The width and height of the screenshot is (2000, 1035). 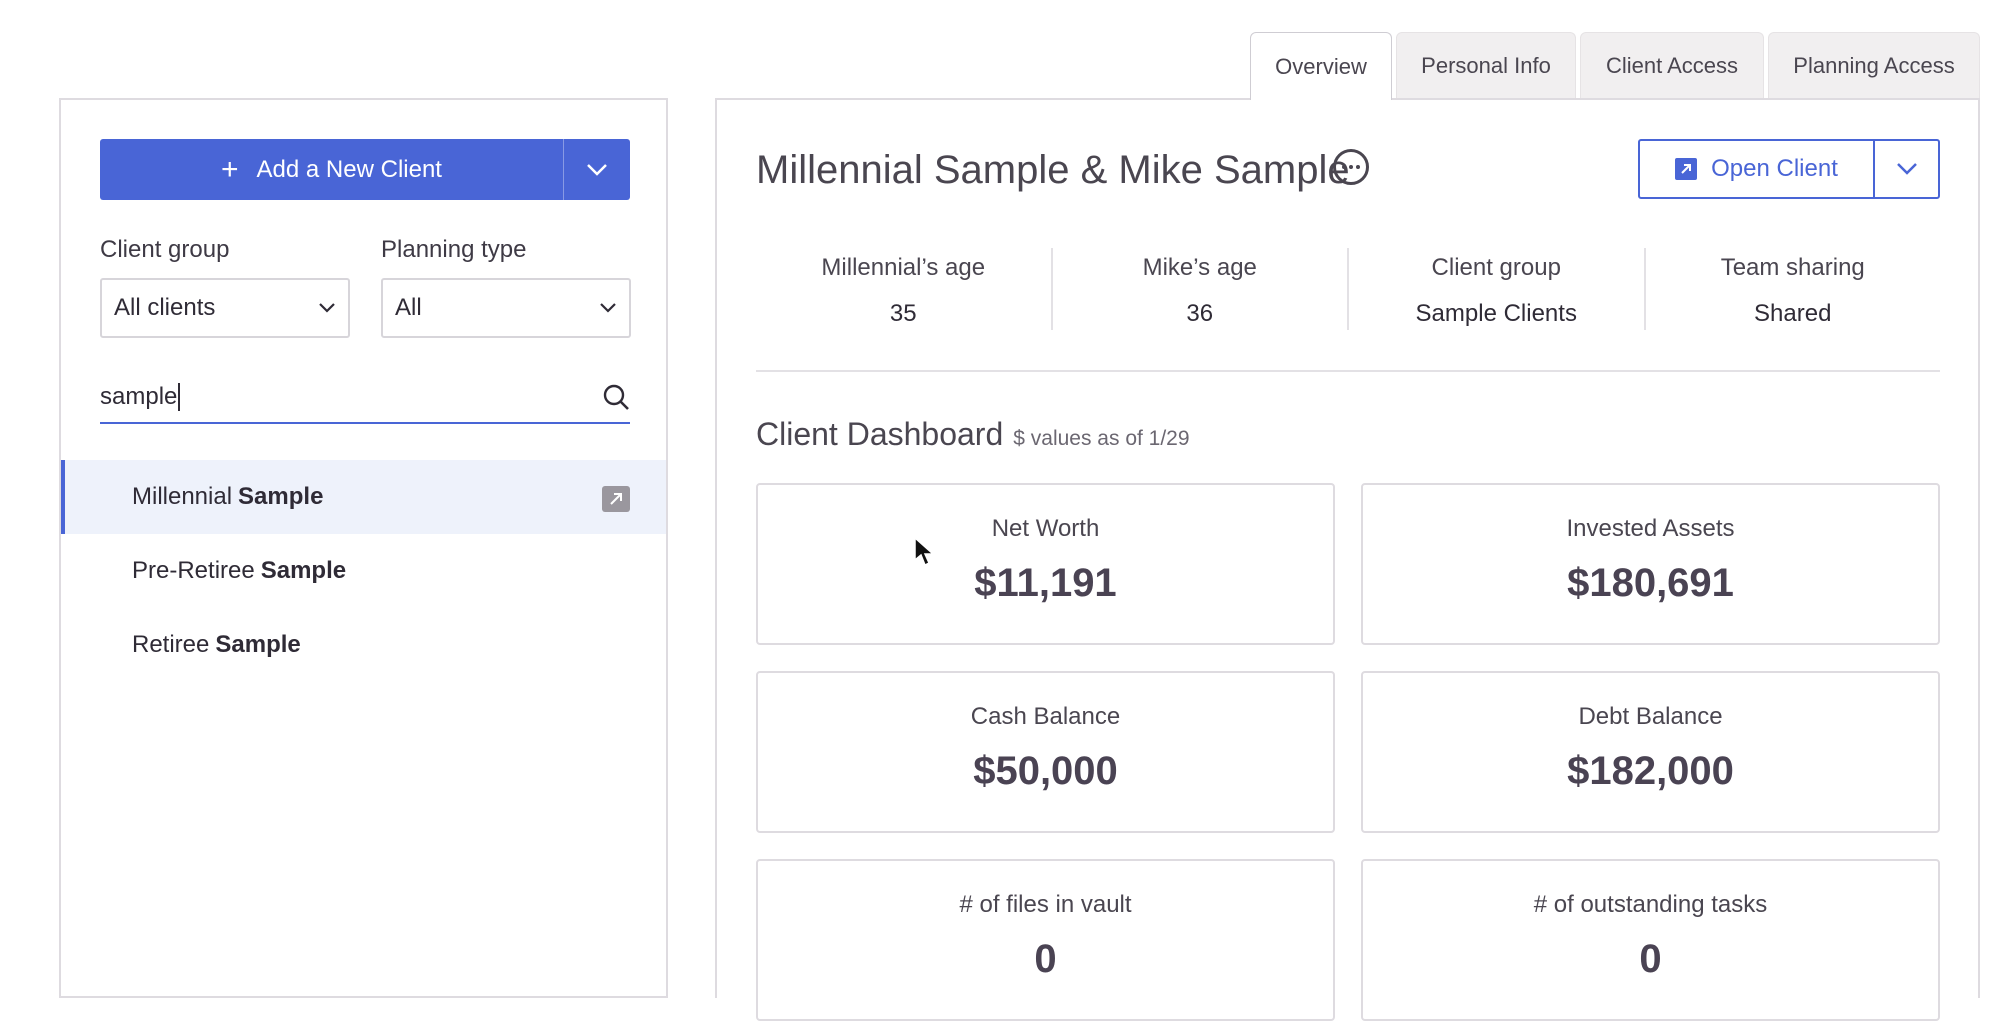 I want to click on metric-label: # of outstanding tasks, so click(x=1650, y=904).